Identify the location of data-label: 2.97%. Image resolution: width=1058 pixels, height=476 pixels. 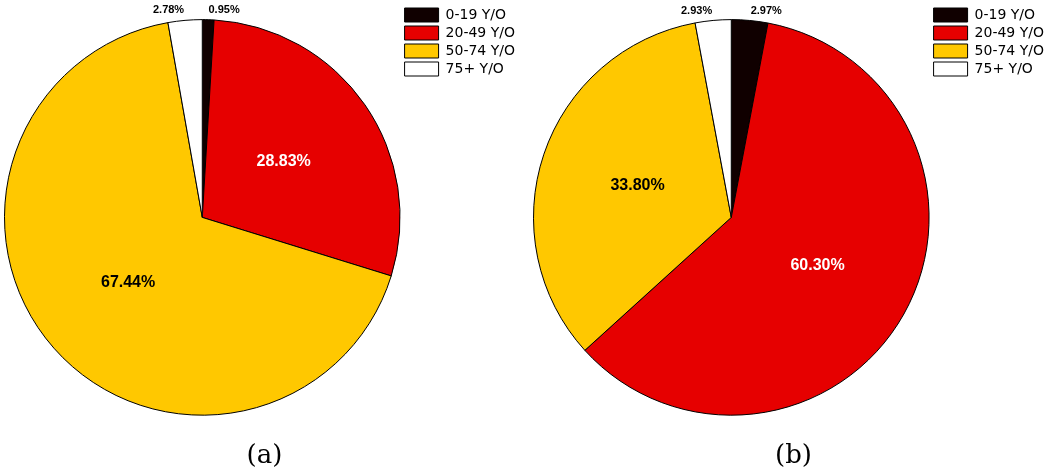
(766, 9).